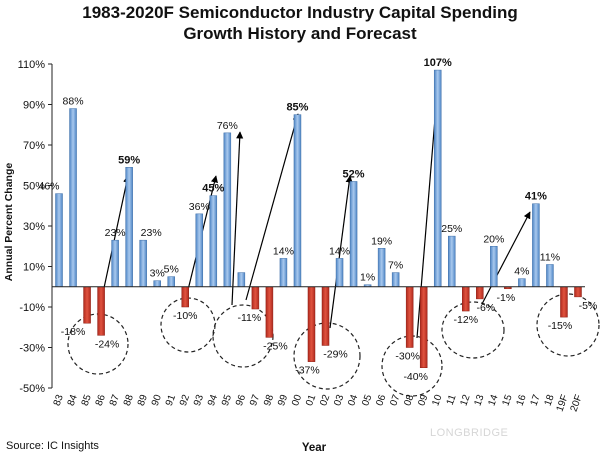 Image resolution: width=600 pixels, height=459 pixels. What do you see at coordinates (227, 126) in the screenshot?
I see `data-label: 76%` at bounding box center [227, 126].